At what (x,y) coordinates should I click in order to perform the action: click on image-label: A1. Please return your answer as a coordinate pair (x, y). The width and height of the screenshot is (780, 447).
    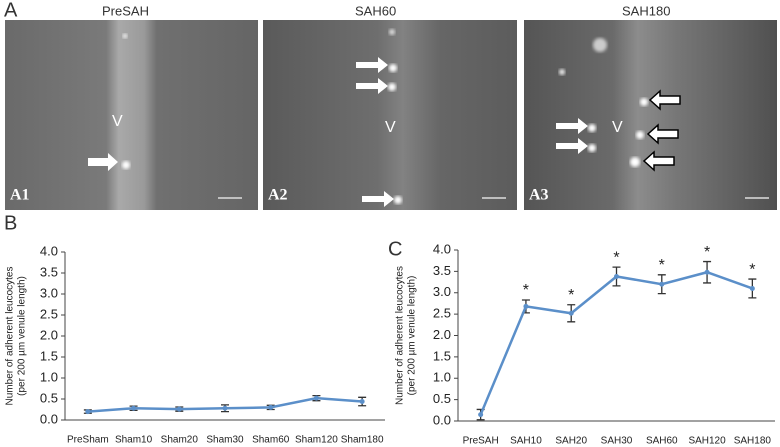
    Looking at the image, I should click on (20, 195).